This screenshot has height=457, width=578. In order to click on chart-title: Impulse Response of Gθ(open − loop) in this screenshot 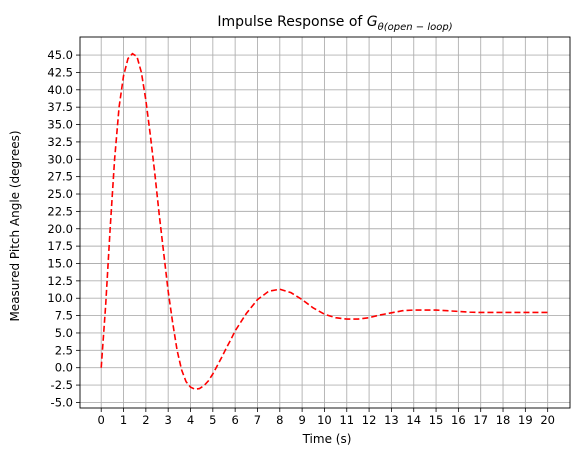, I will do `click(334, 23)`.